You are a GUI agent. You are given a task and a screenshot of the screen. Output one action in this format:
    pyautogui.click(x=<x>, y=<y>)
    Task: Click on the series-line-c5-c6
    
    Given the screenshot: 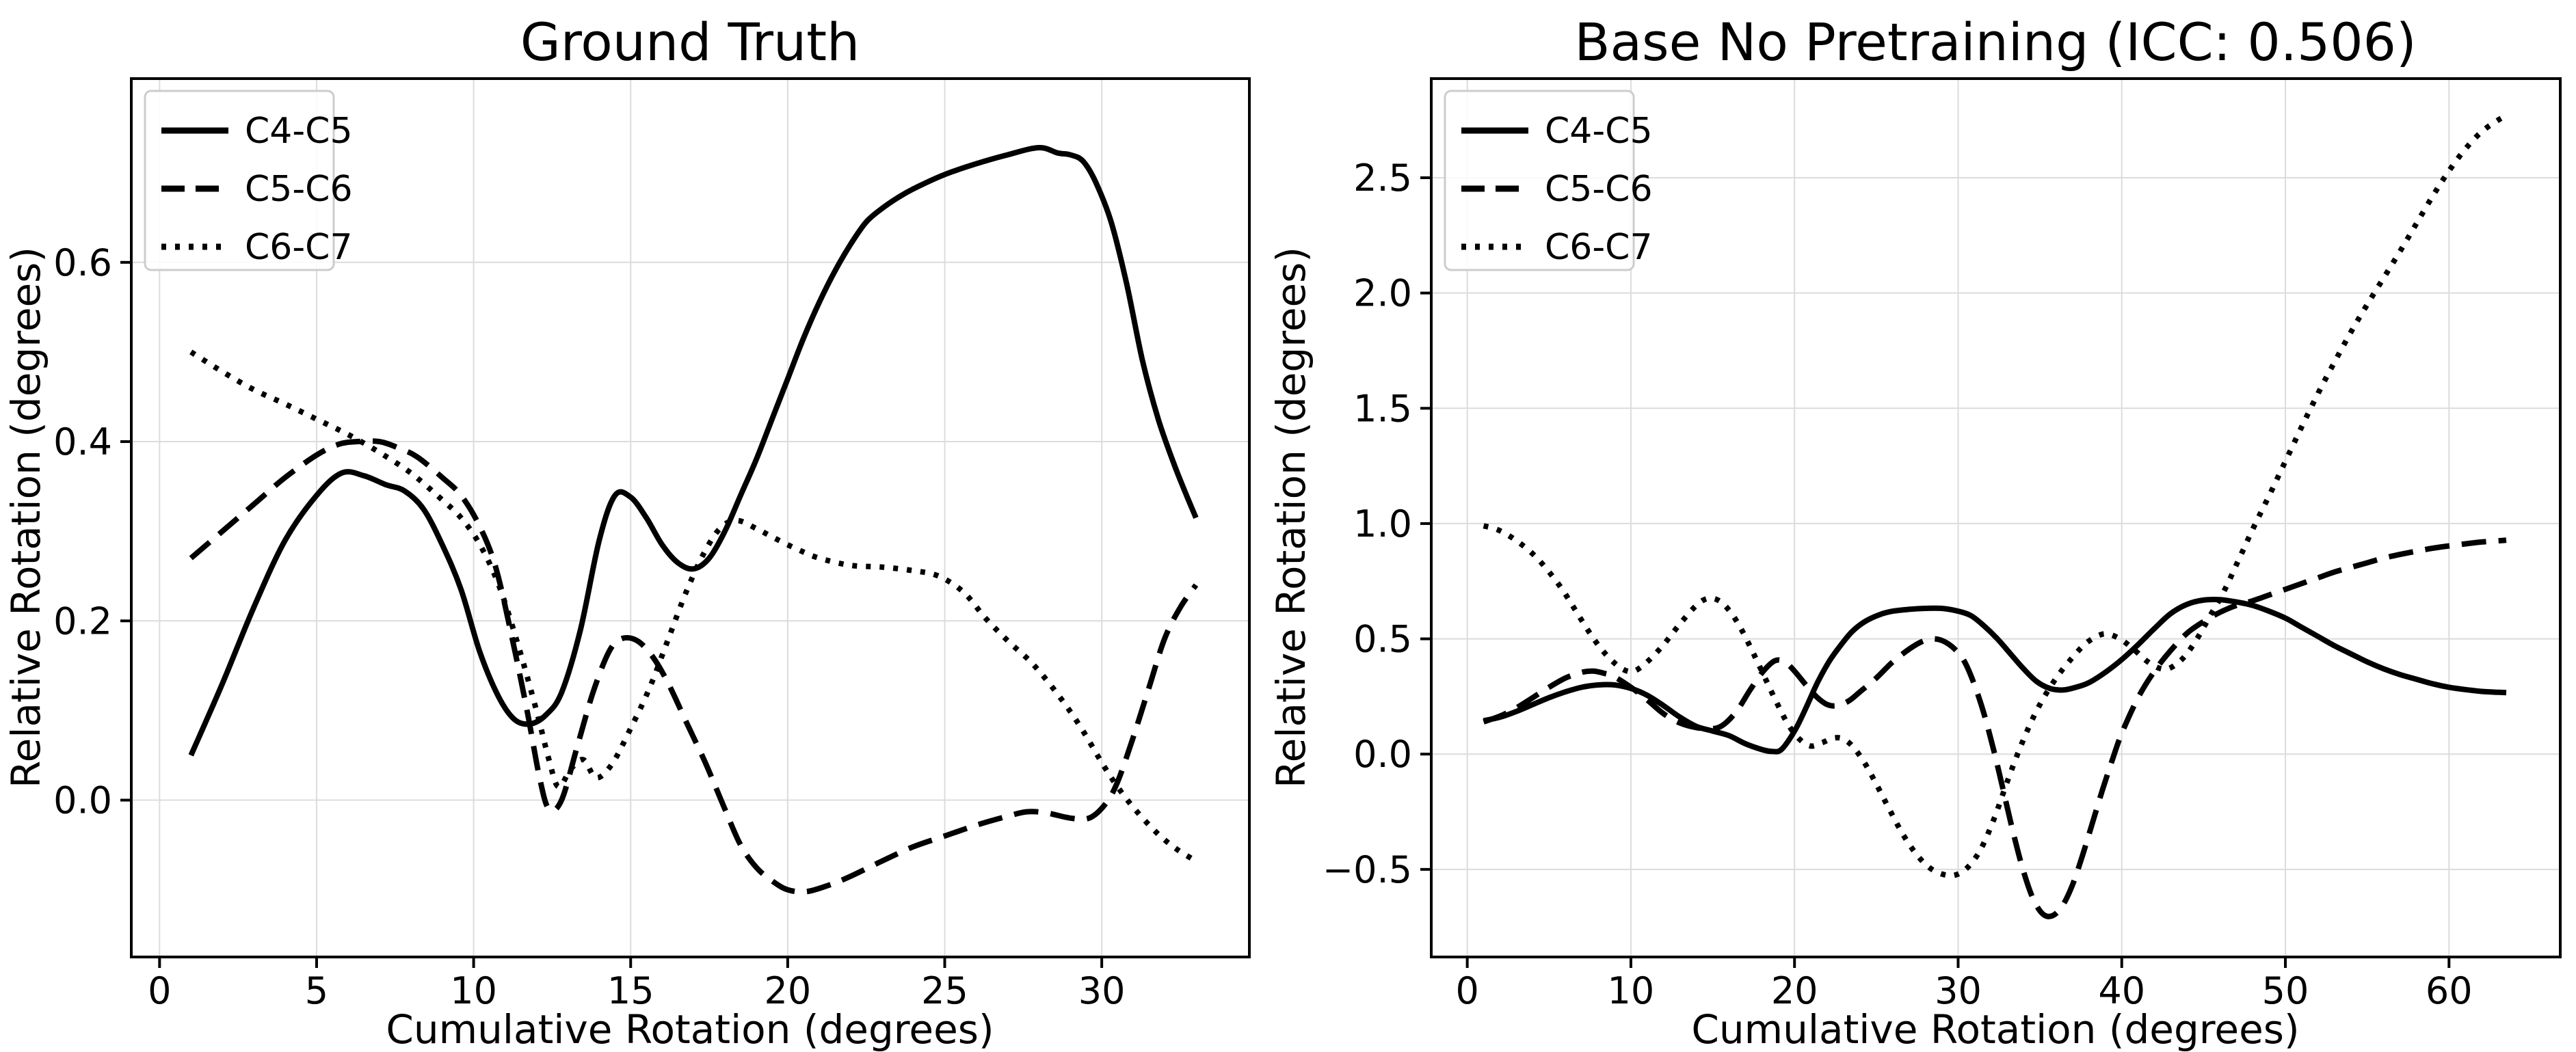 What is the action you would take?
    pyautogui.click(x=1995, y=728)
    